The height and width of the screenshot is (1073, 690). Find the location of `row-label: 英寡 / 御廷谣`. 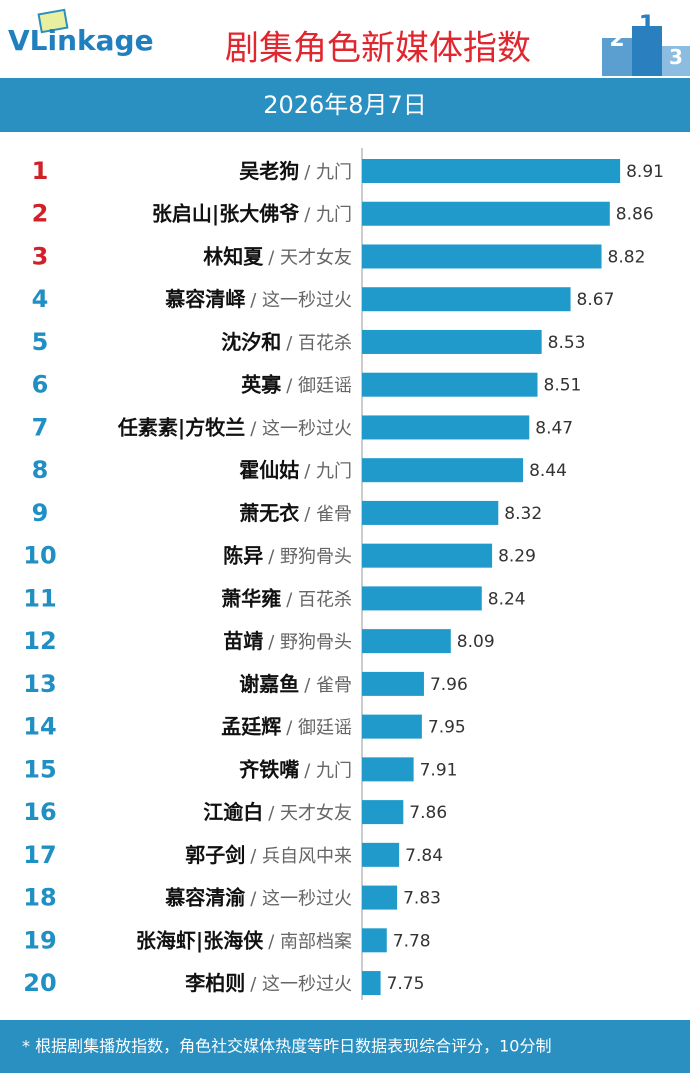

row-label: 英寡 / 御廷谣 is located at coordinates (296, 385).